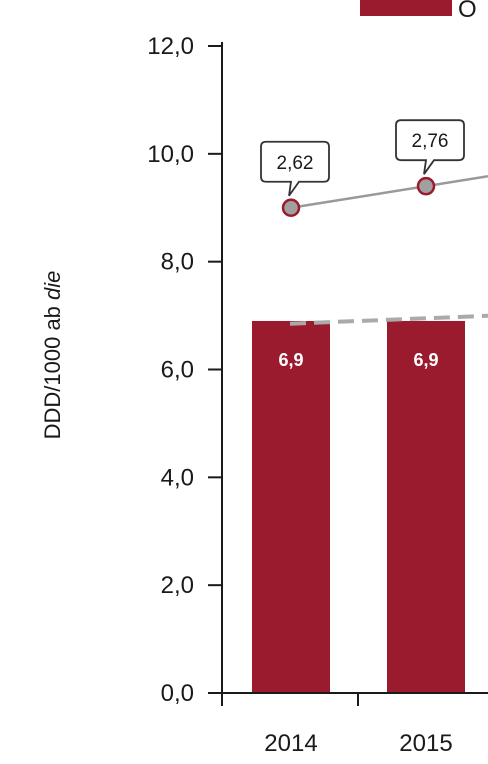  I want to click on y-tick-label: 12,0, so click(170, 46).